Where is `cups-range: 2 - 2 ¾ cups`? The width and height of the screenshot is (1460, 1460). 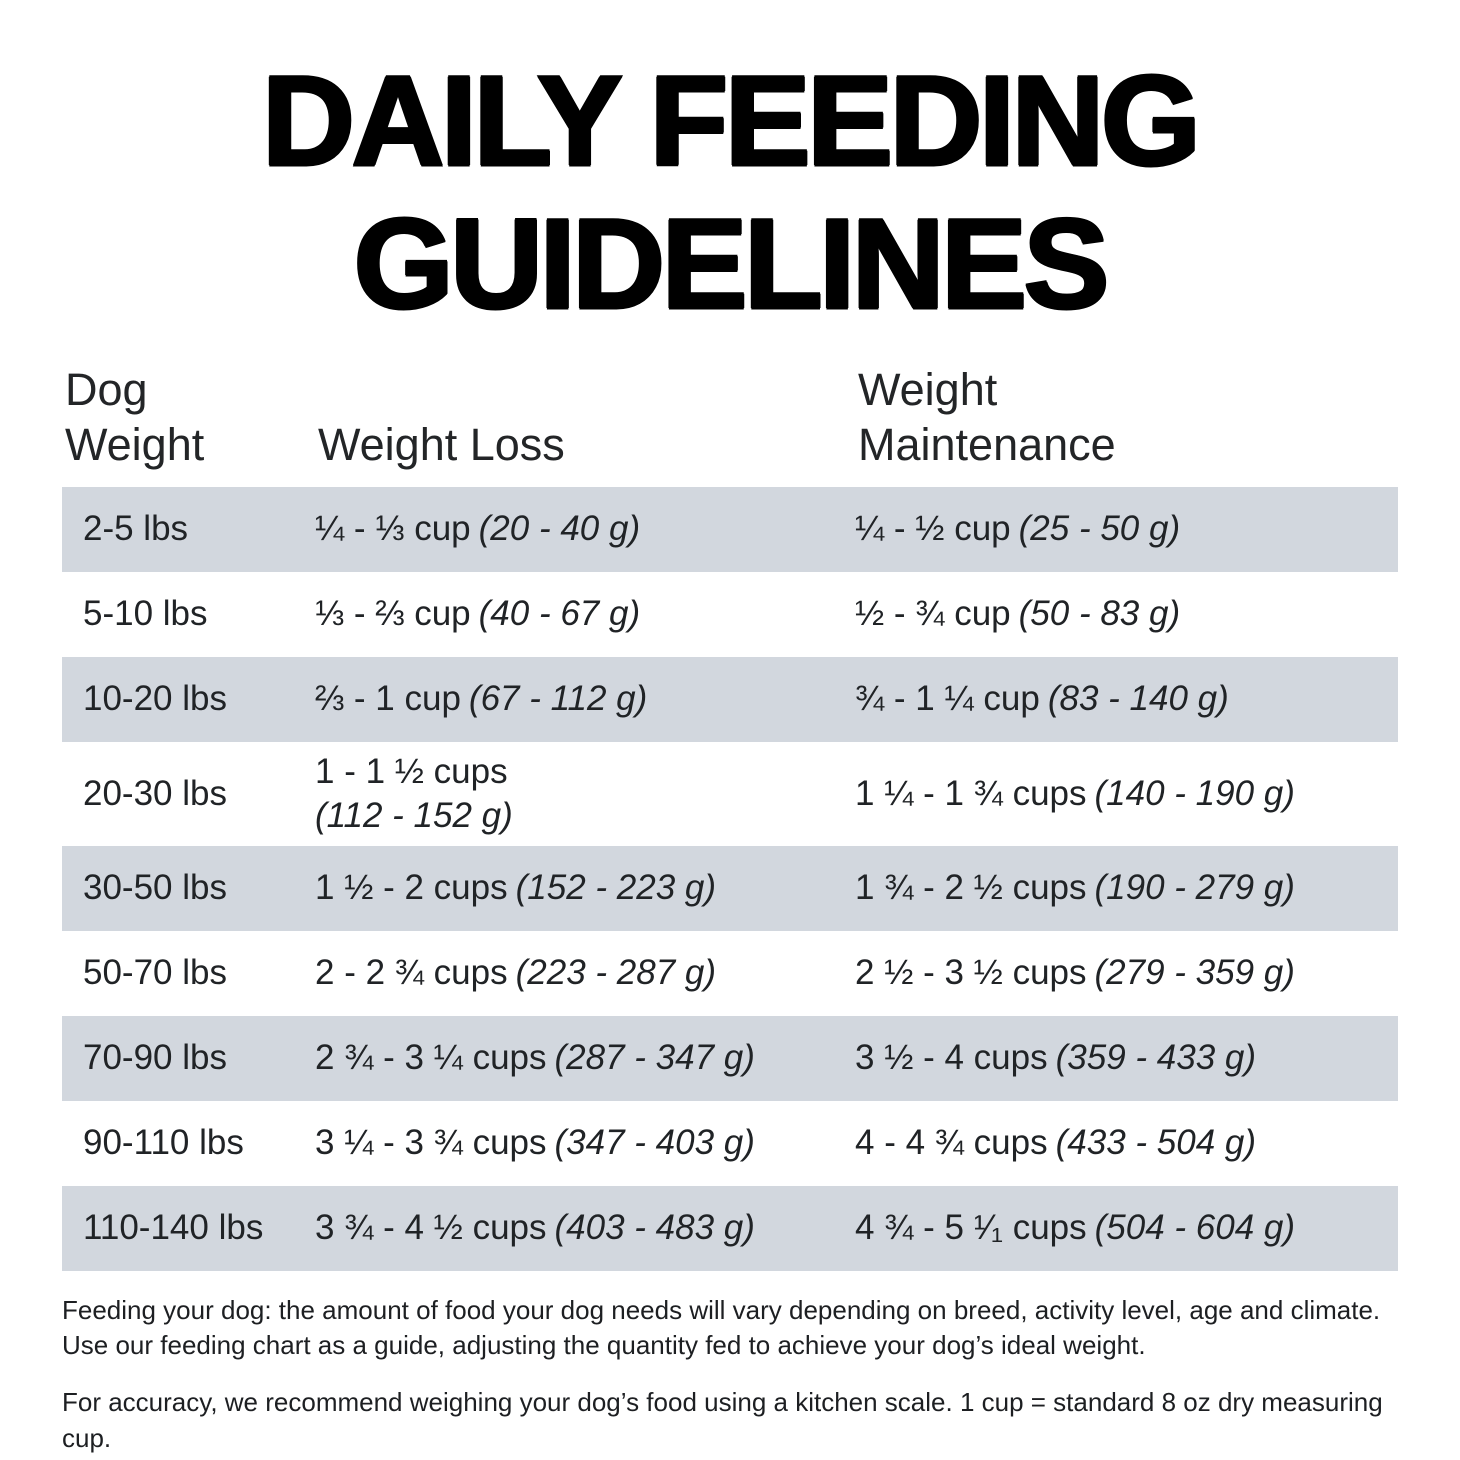
cups-range: 2 - 2 ¾ cups is located at coordinates (411, 973).